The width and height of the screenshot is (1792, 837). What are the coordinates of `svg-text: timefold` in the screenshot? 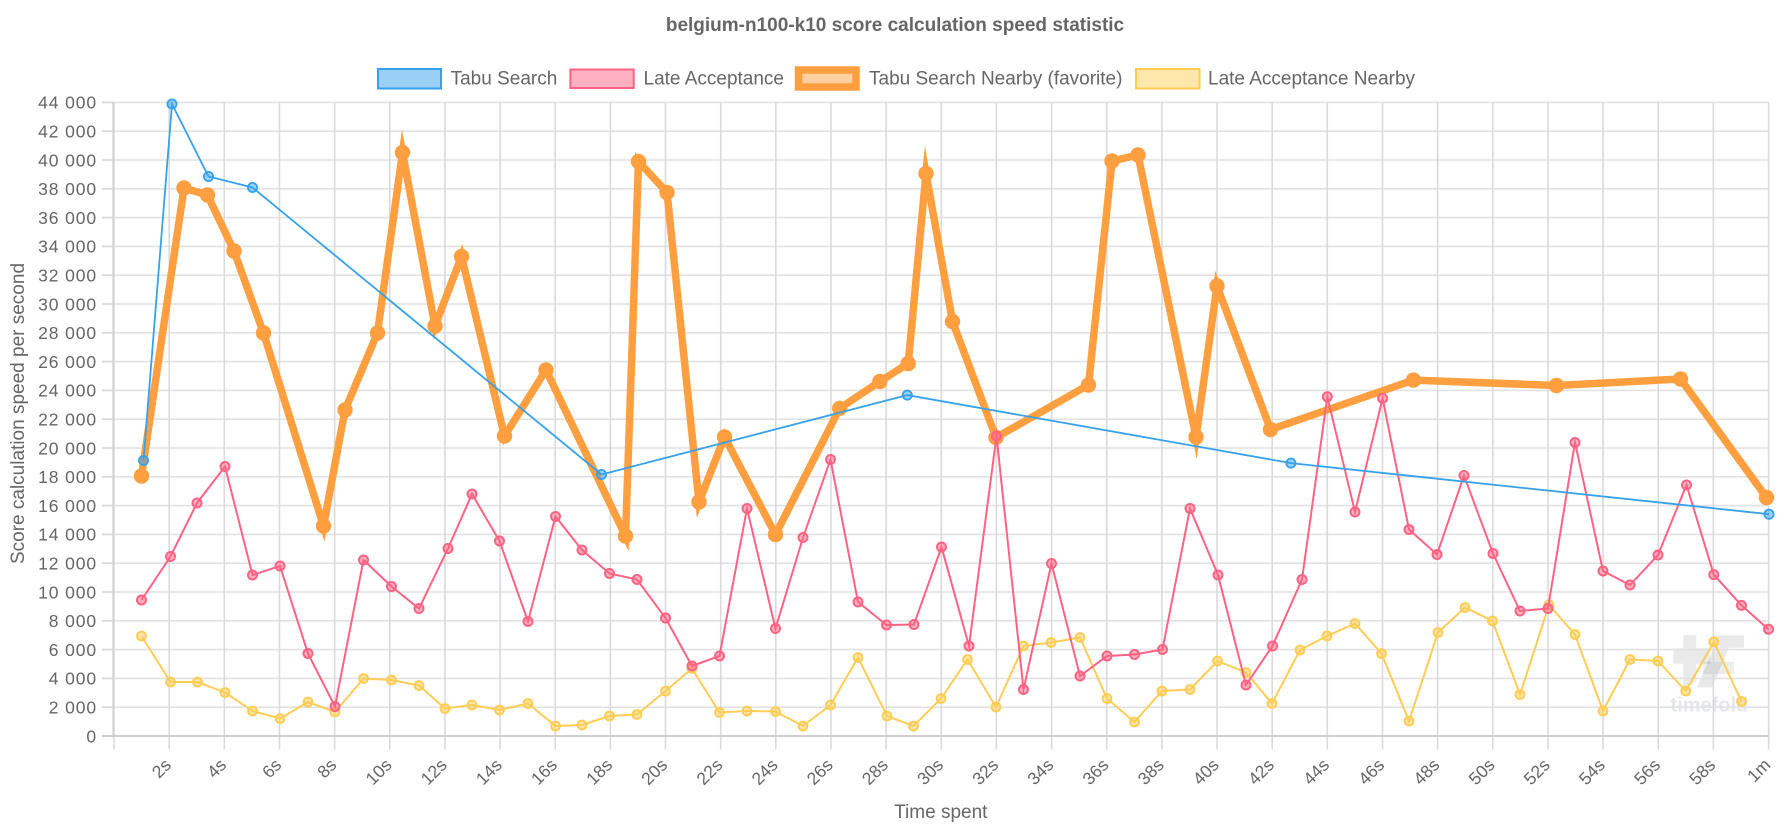 It's located at (1710, 706).